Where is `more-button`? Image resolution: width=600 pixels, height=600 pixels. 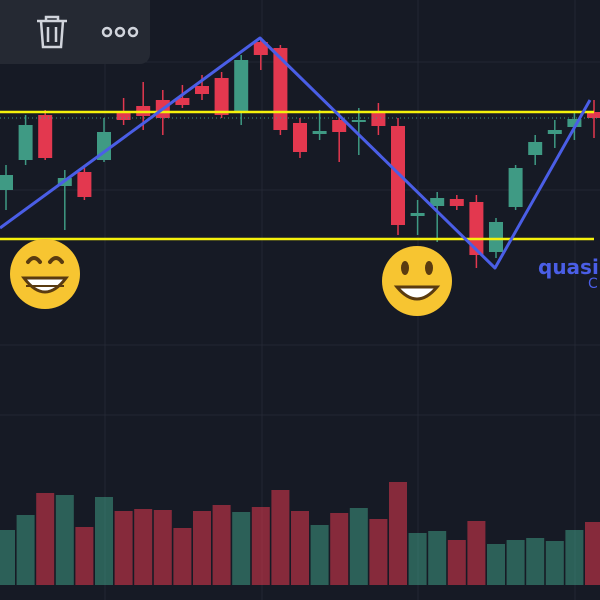
more-button is located at coordinates (120, 32).